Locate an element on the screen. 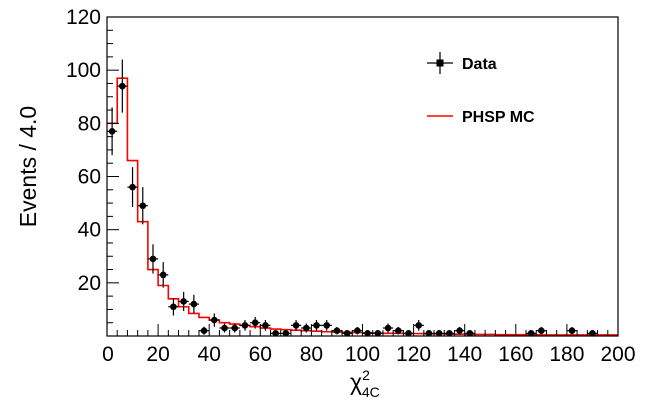 This screenshot has width=650, height=401. y-axis-title: Events / 4.0 is located at coordinates (28, 166).